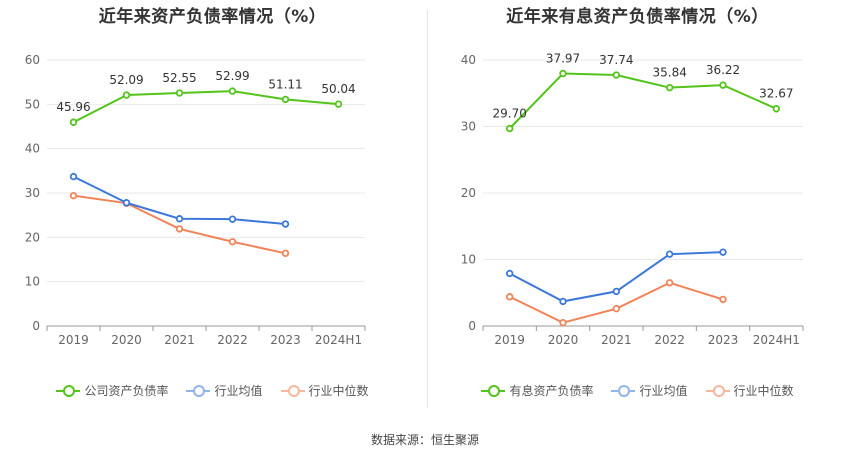  What do you see at coordinates (338, 89) in the screenshot?
I see `data-label: 50.04` at bounding box center [338, 89].